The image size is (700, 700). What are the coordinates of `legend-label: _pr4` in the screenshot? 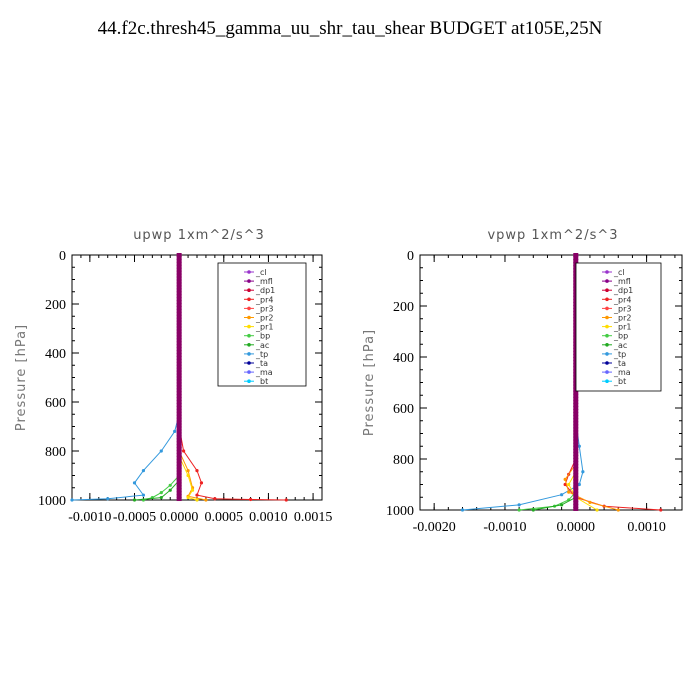 It's located at (264, 299).